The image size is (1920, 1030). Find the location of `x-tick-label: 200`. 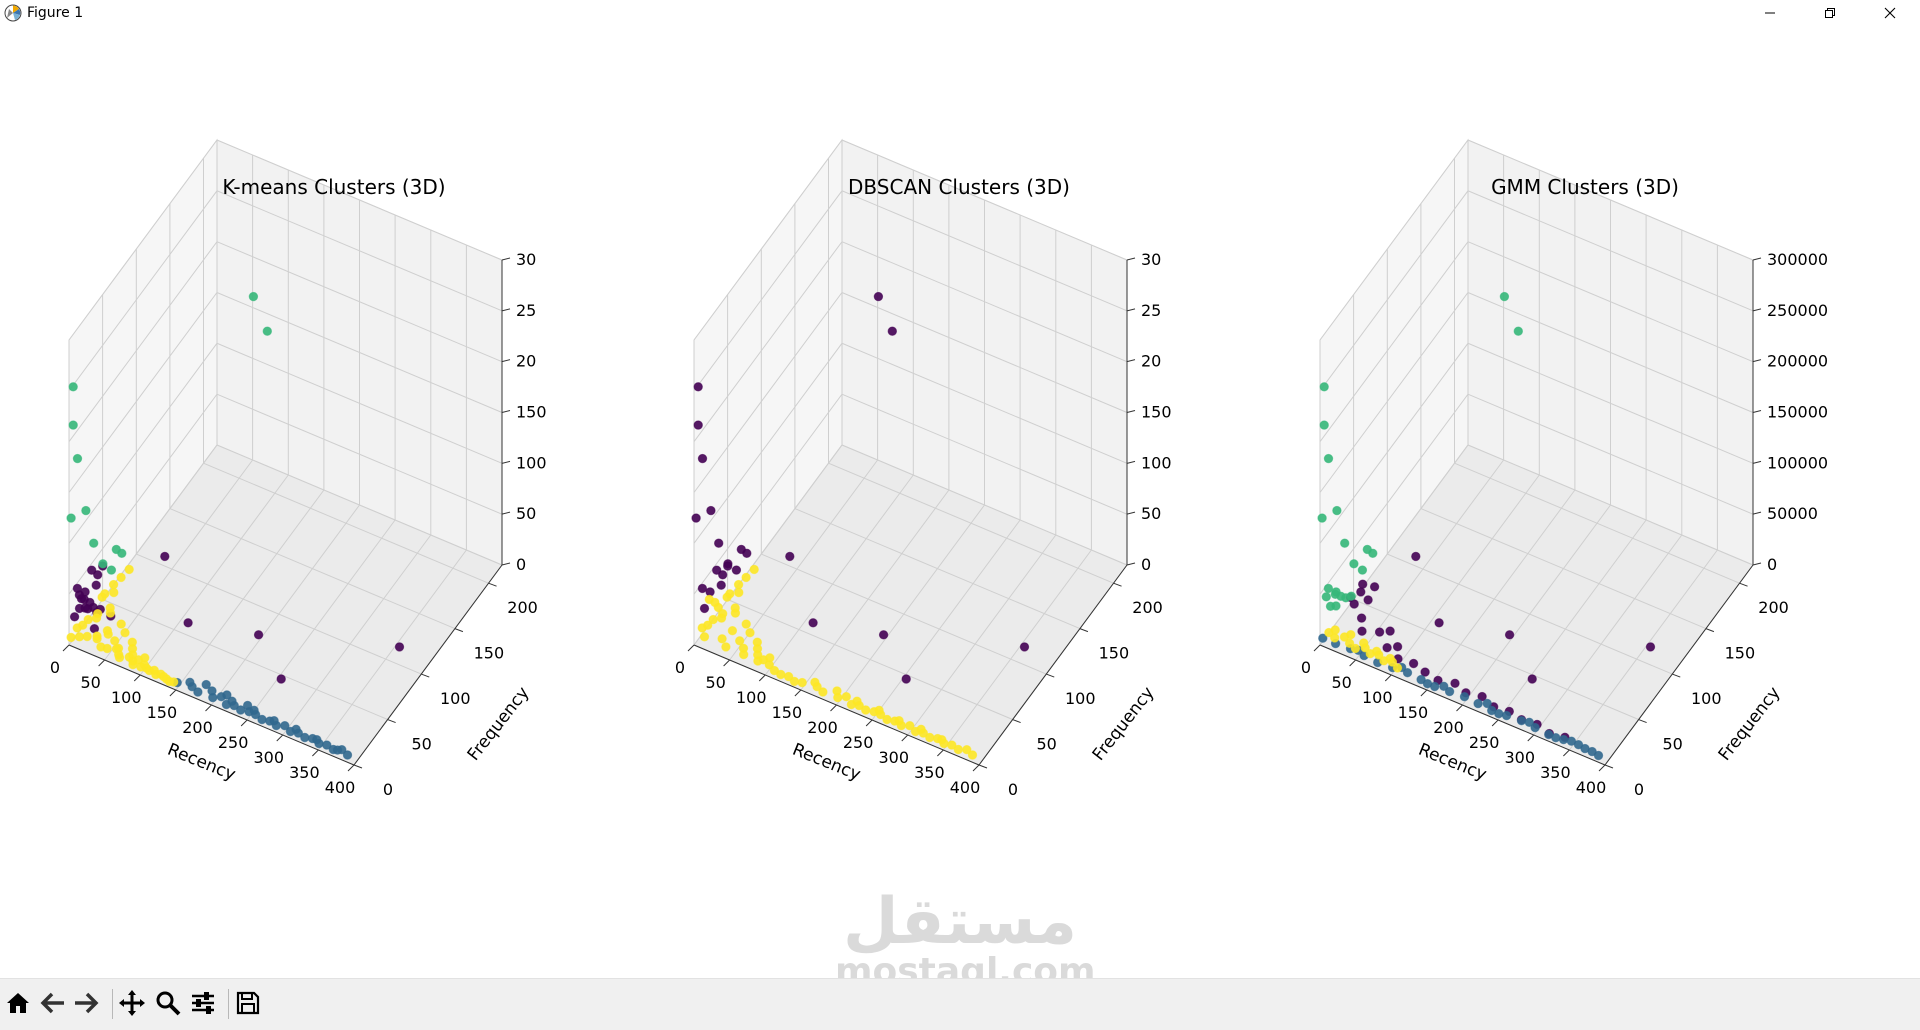

x-tick-label: 200 is located at coordinates (1448, 727).